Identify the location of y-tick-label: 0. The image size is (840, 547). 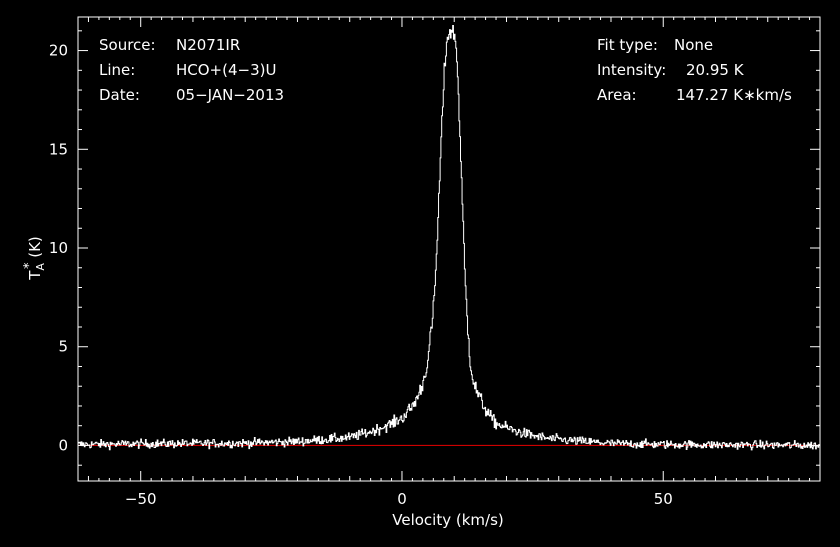
(63, 445).